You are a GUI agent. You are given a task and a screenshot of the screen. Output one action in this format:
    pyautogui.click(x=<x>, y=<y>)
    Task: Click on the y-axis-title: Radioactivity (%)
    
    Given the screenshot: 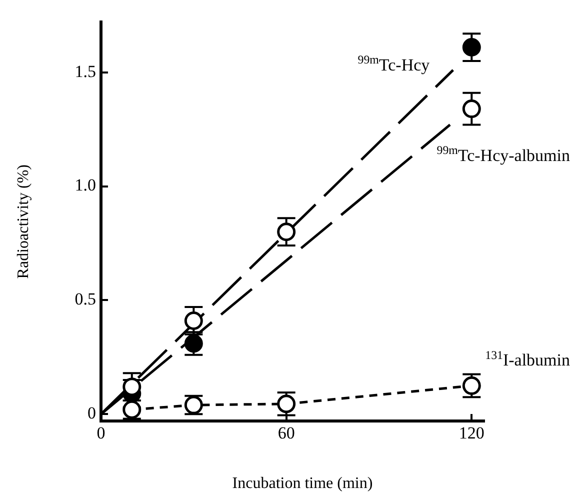 What is the action you would take?
    pyautogui.click(x=23, y=221)
    